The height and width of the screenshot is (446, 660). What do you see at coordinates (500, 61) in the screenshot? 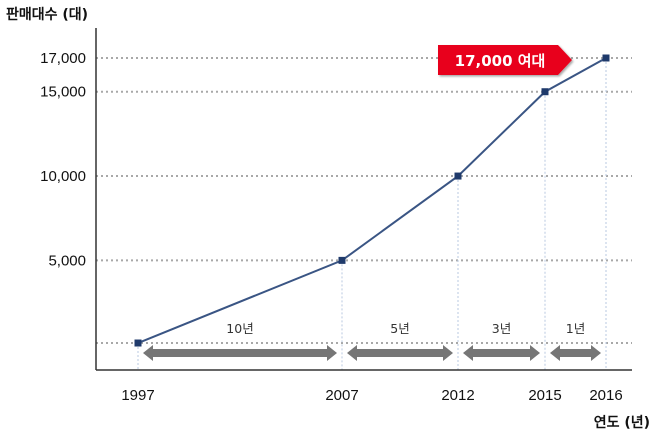
I see `callout-label: 17,000 여대` at bounding box center [500, 61].